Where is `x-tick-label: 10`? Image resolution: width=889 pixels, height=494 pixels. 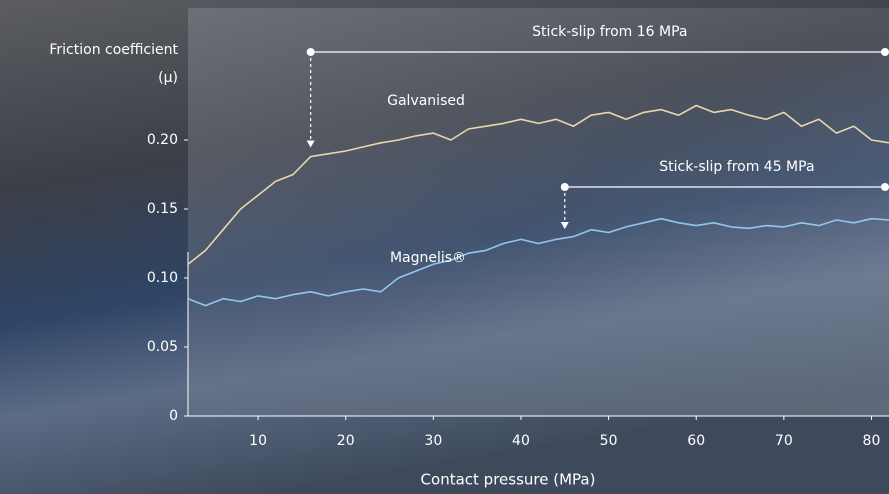
x-tick-label: 10 is located at coordinates (258, 441).